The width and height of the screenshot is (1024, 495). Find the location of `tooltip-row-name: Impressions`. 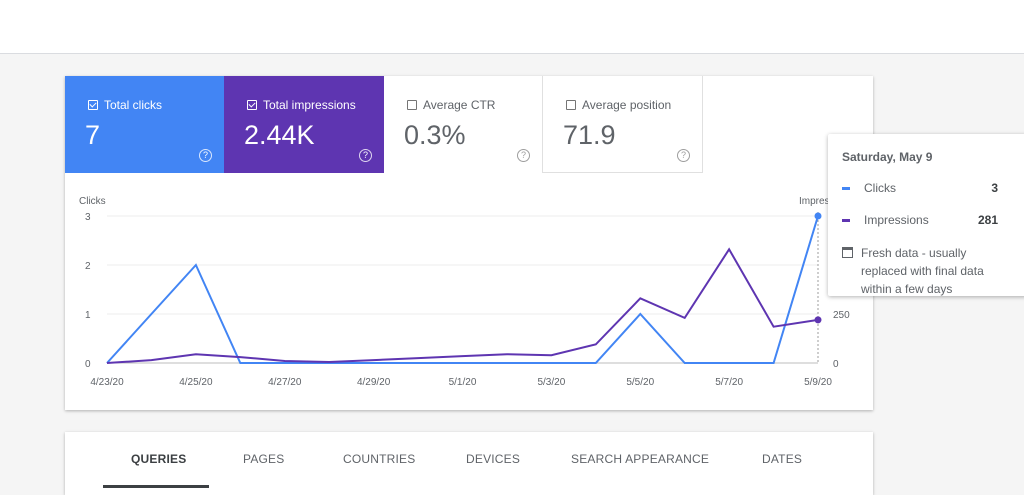

tooltip-row-name: Impressions is located at coordinates (896, 220).